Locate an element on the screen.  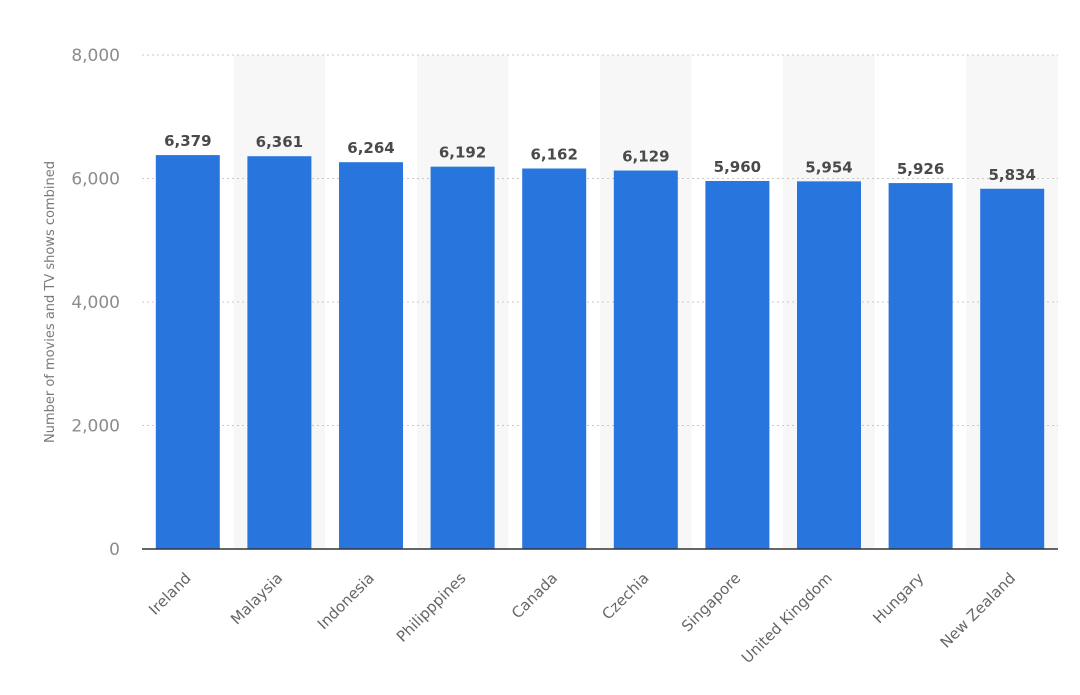
category-label: Czechia is located at coordinates (625, 596).